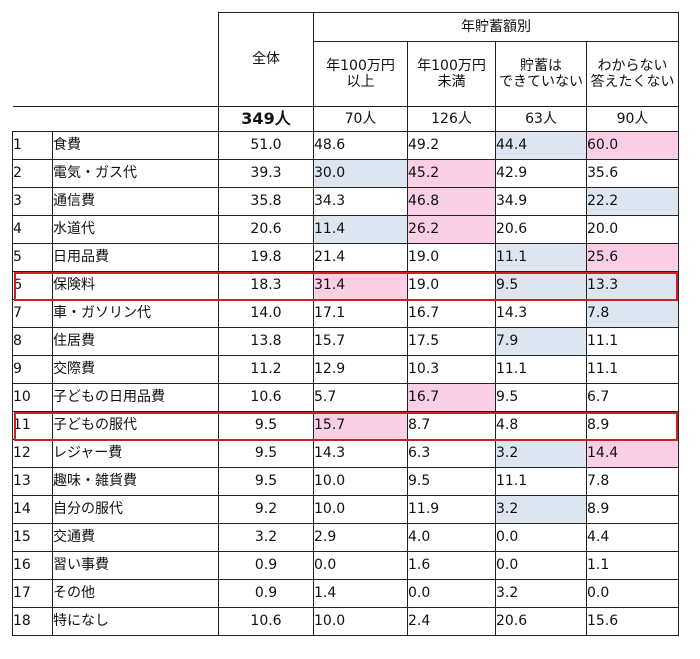  Describe the element at coordinates (135, 201) in the screenshot. I see `item-cell: 通信費` at that location.